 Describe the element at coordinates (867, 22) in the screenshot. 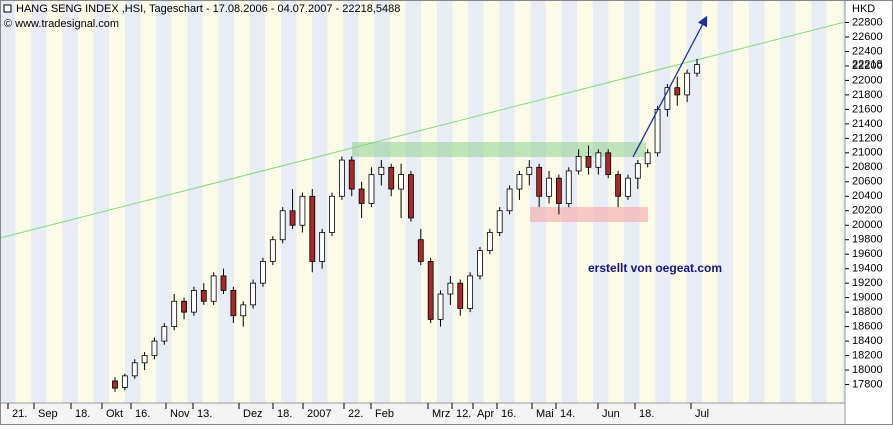

I see `y-tick-label: 22800` at that location.